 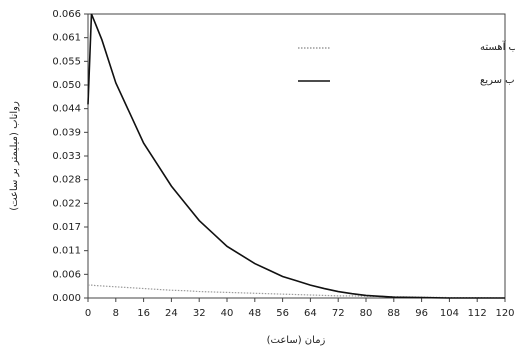 What do you see at coordinates (297, 291) in the screenshot?
I see `series-line` at bounding box center [297, 291].